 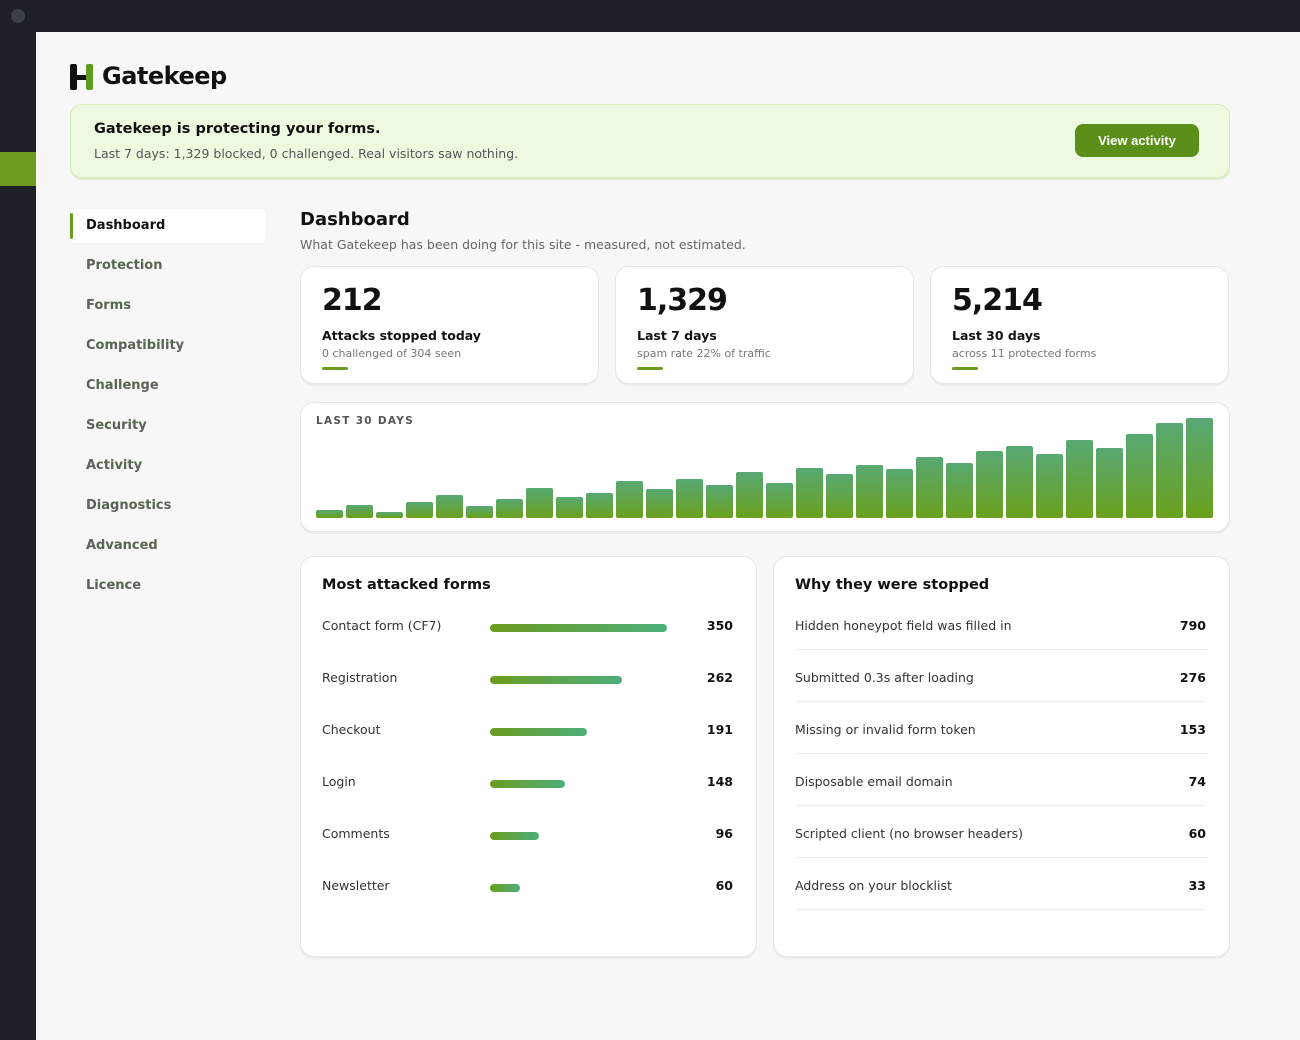 What do you see at coordinates (1000, 842) in the screenshot?
I see `reason-row: Scripted client (no browser headers) 60` at bounding box center [1000, 842].